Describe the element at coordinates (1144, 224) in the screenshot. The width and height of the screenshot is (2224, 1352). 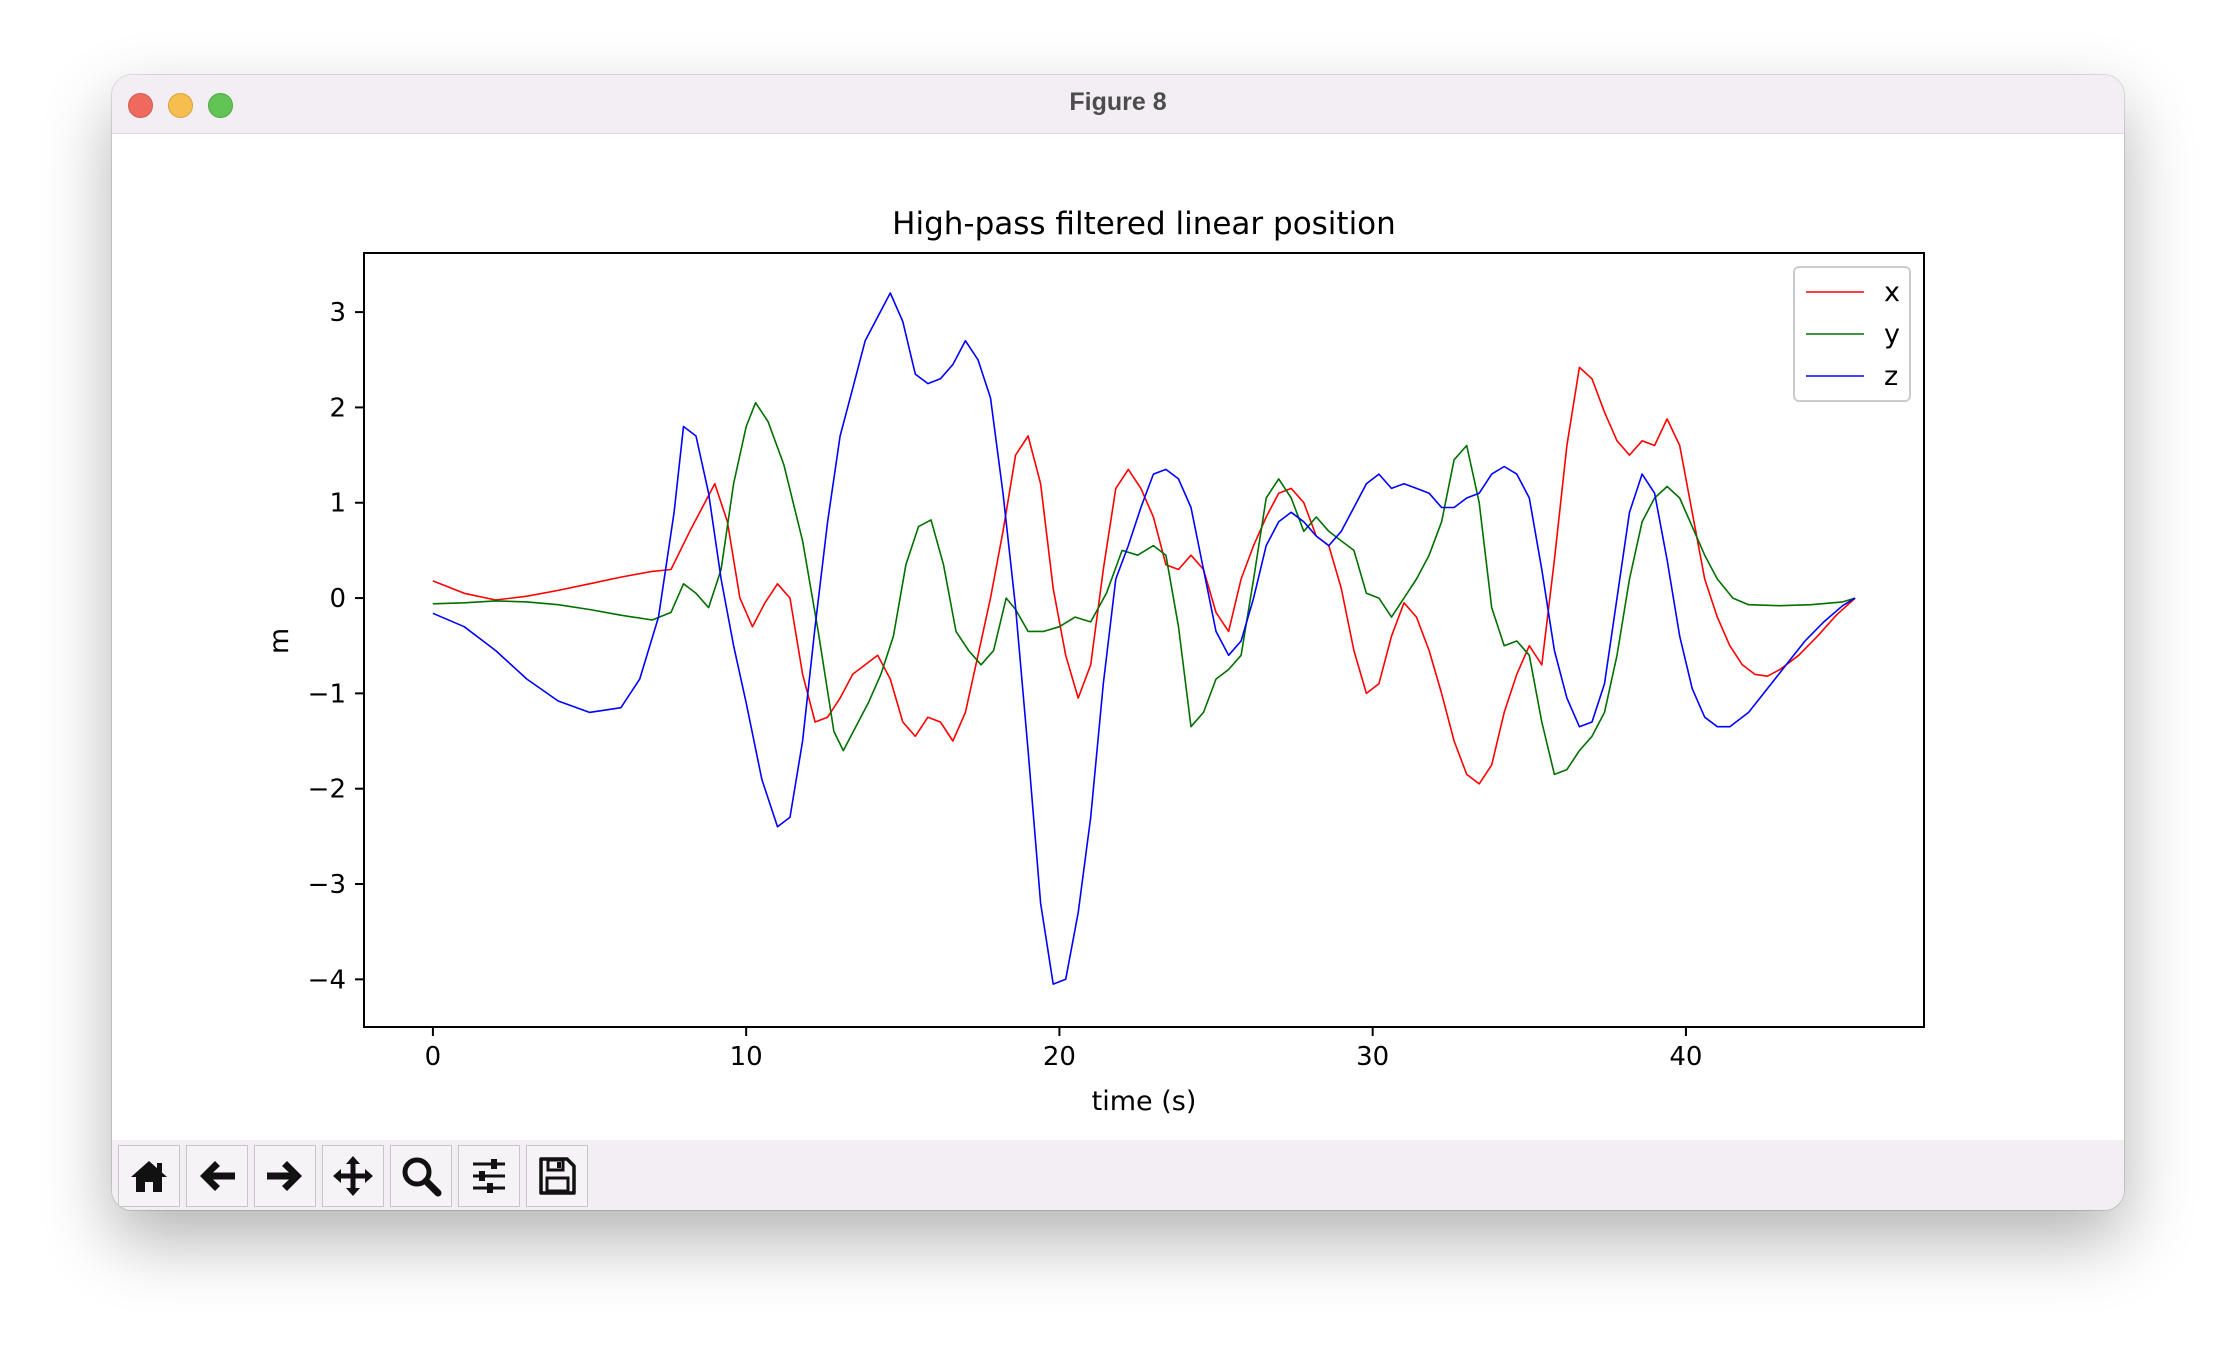
I see `chart-title: High-pass filtered linear position` at that location.